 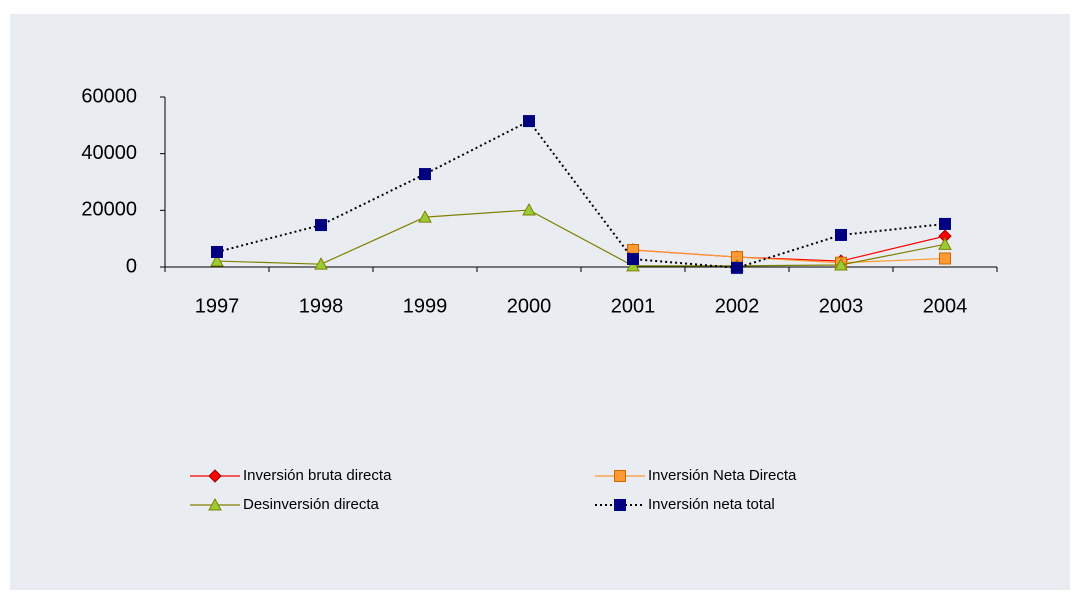 I want to click on x-tick-label: 1999, so click(x=425, y=306).